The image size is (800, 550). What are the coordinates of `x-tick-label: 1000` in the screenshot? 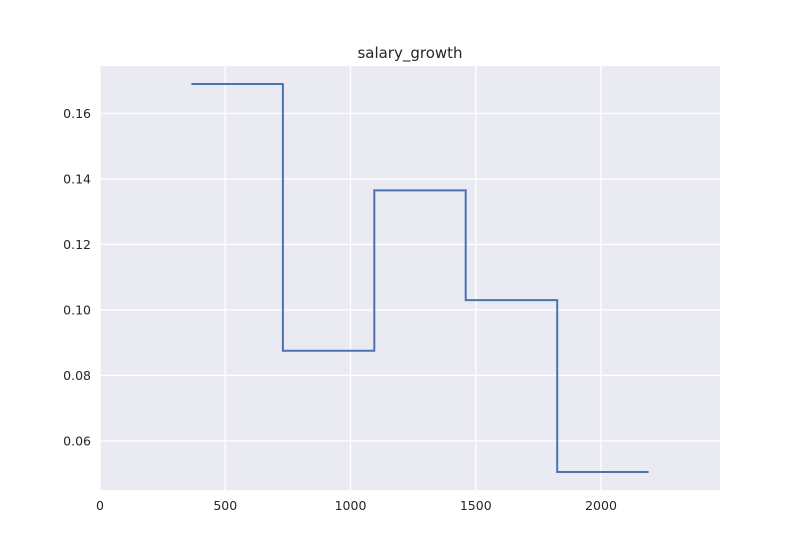 It's located at (351, 505).